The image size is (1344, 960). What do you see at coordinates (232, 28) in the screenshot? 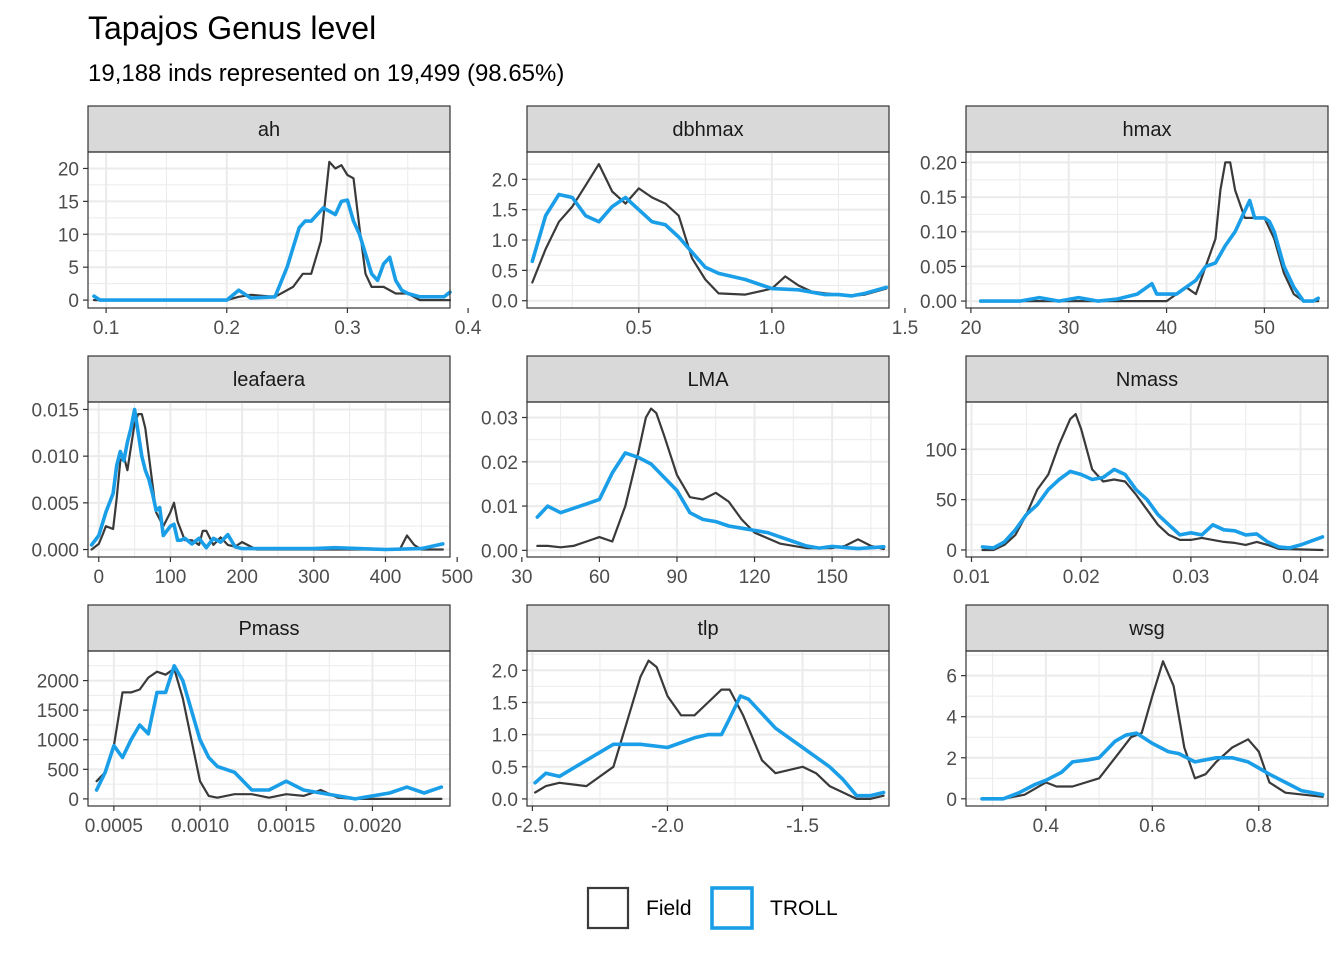
I see `chart-title: Tapajos Genus level` at bounding box center [232, 28].